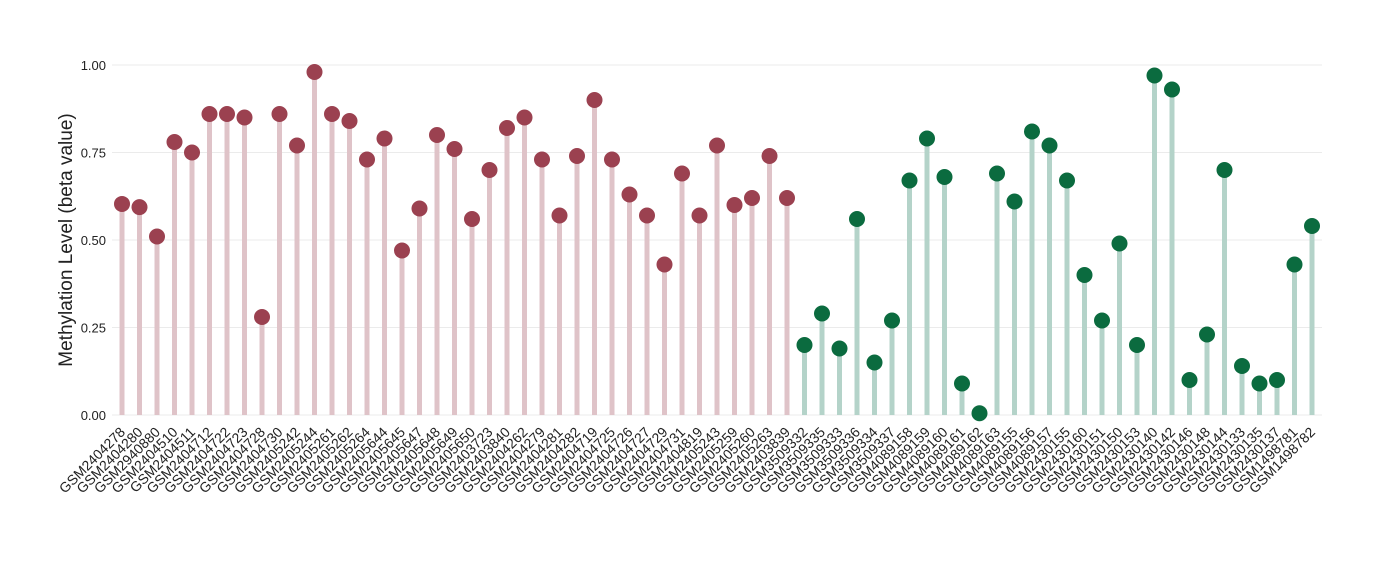 Image resolution: width=1380 pixels, height=580 pixels. What do you see at coordinates (93, 65) in the screenshot?
I see `y-tick-label: 1.00` at bounding box center [93, 65].